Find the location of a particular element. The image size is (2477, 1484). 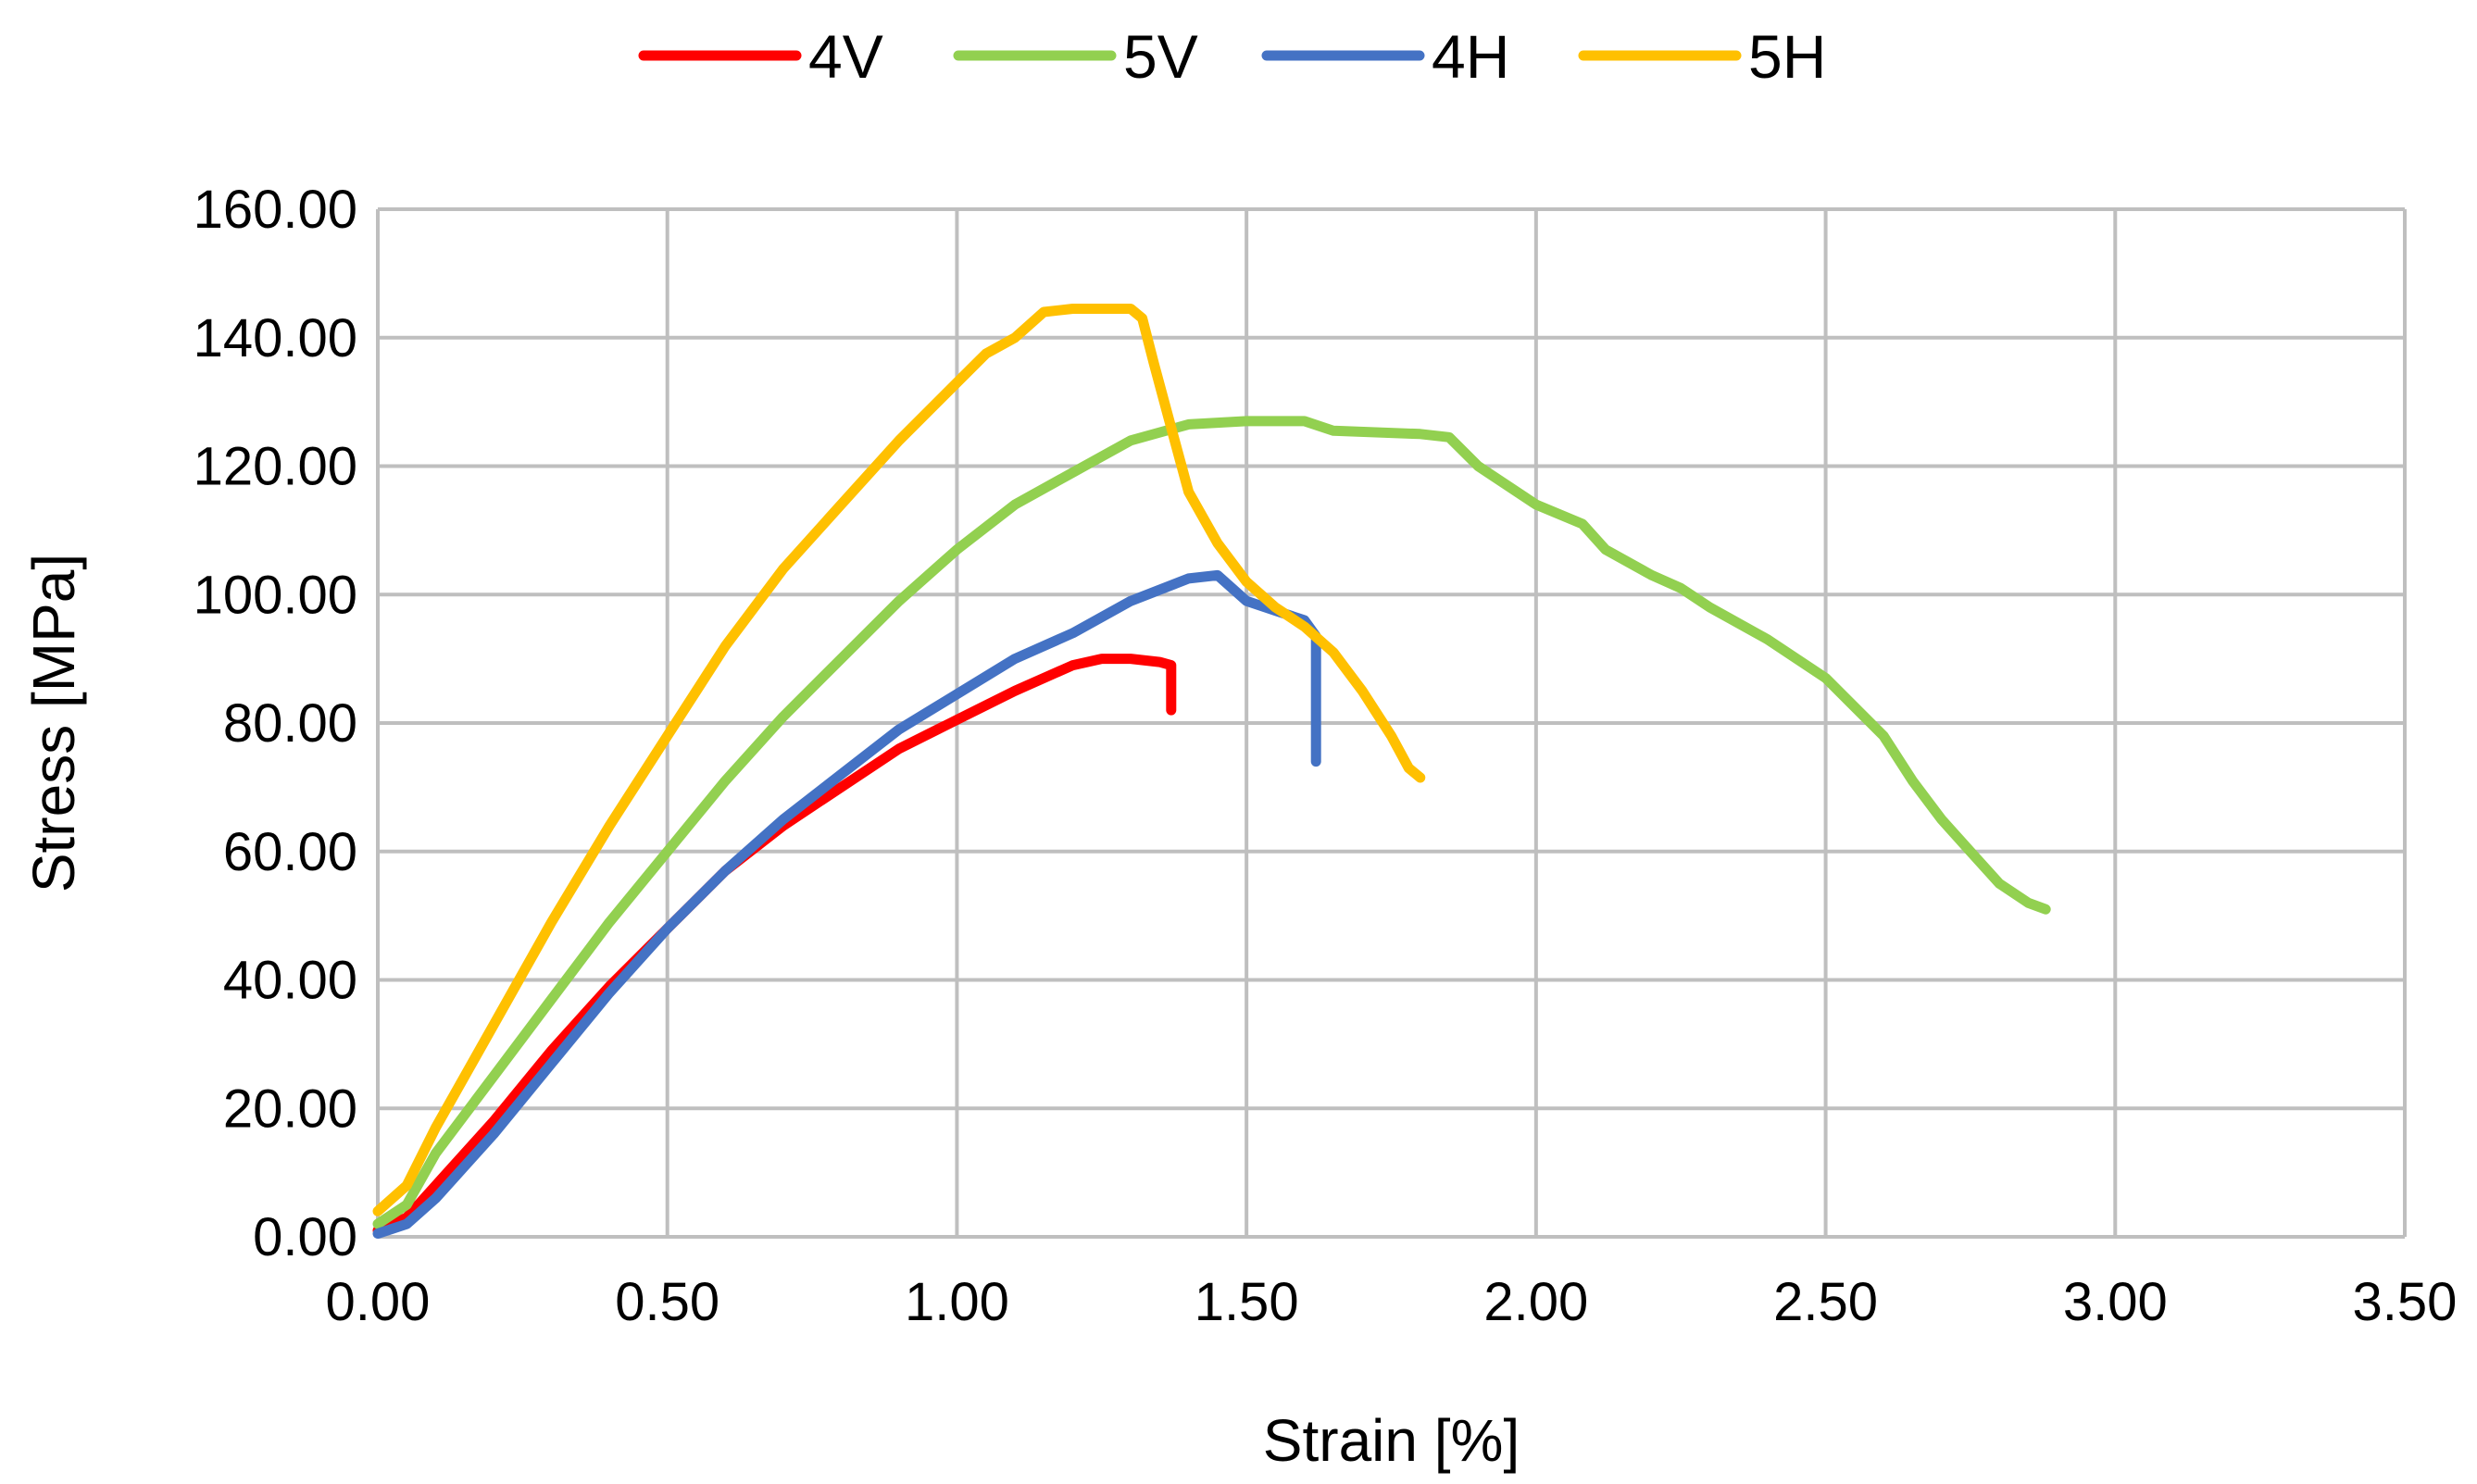

y-tick-label: 120.00 is located at coordinates (275, 467).